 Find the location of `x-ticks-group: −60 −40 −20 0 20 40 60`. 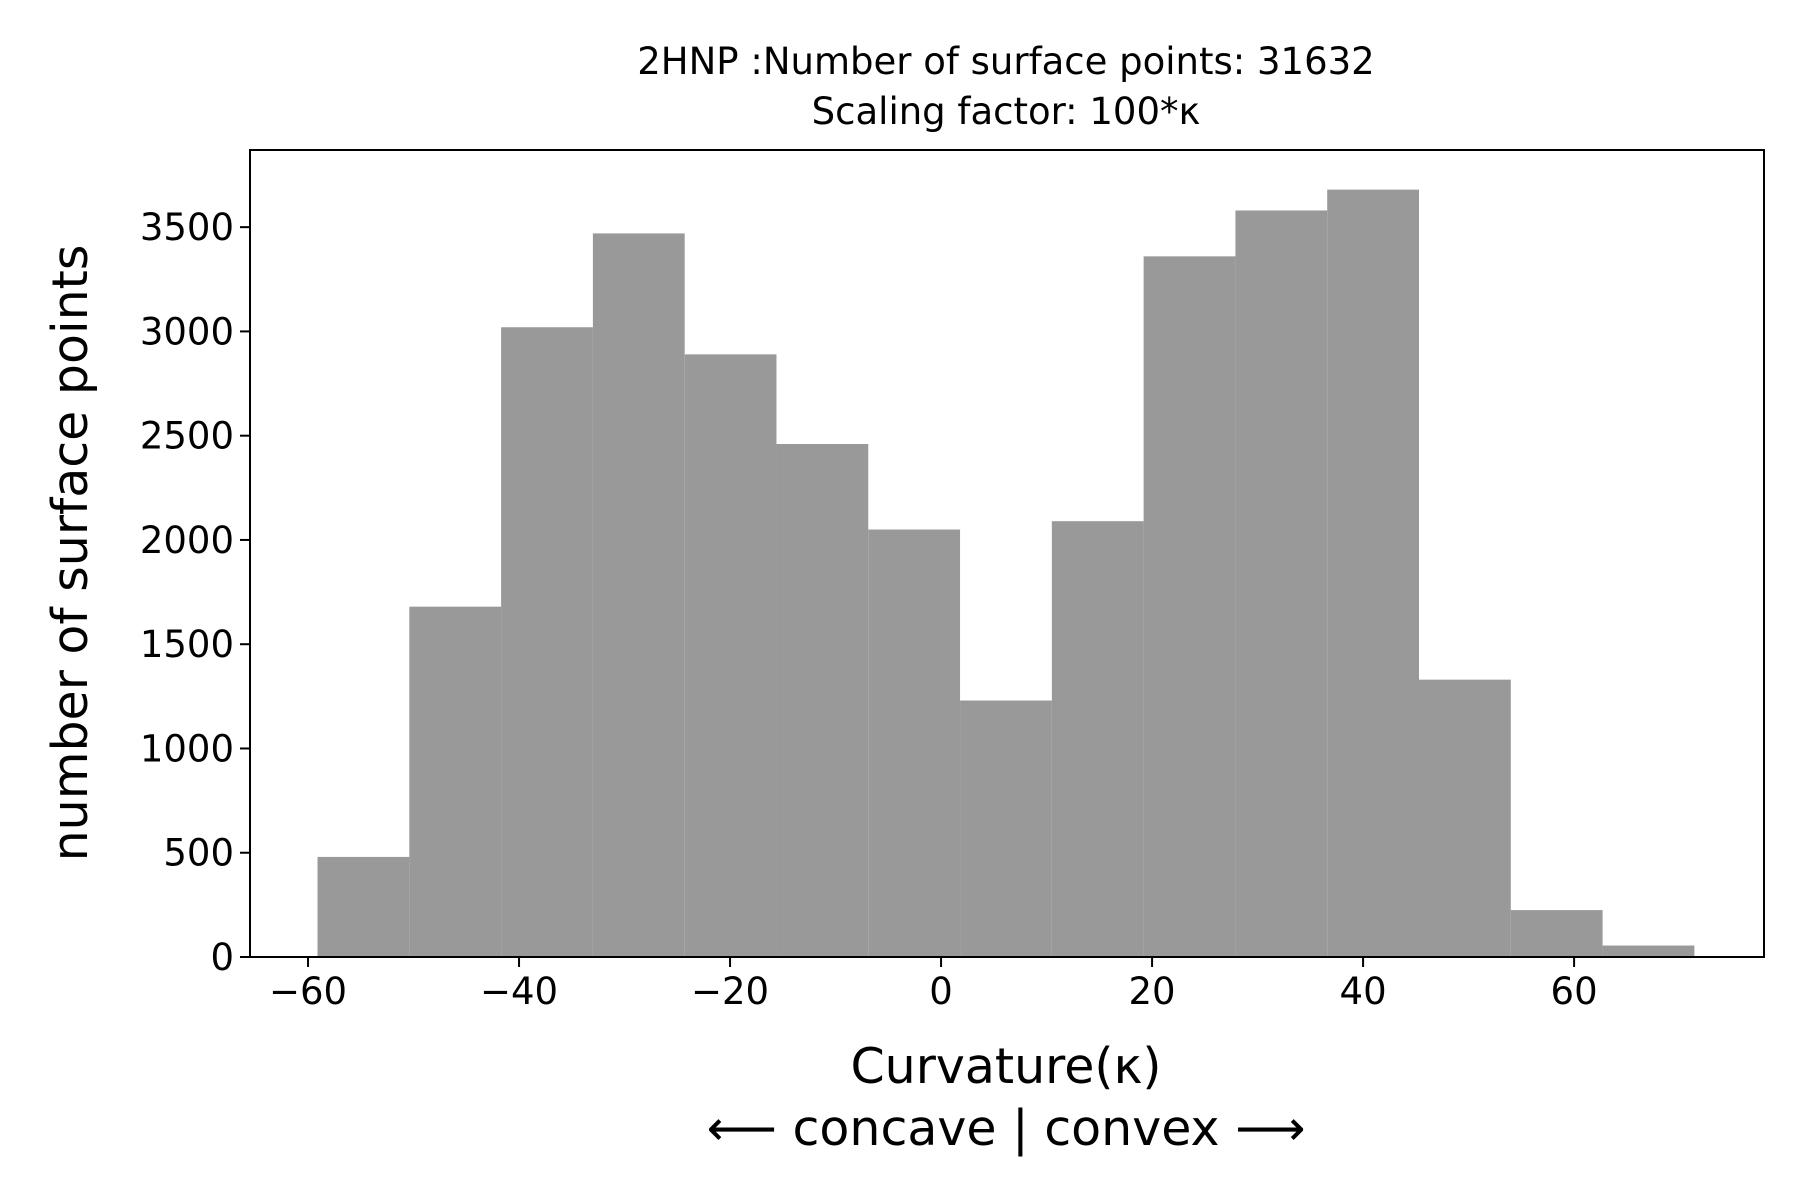

x-ticks-group: −60 −40 −20 0 20 40 60 is located at coordinates (933, 985).